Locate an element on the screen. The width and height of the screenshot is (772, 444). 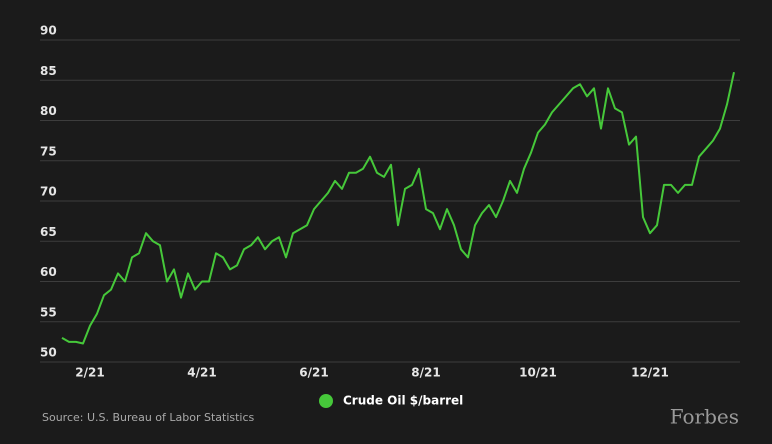
y-tick-label: 50 is located at coordinates (48, 353).